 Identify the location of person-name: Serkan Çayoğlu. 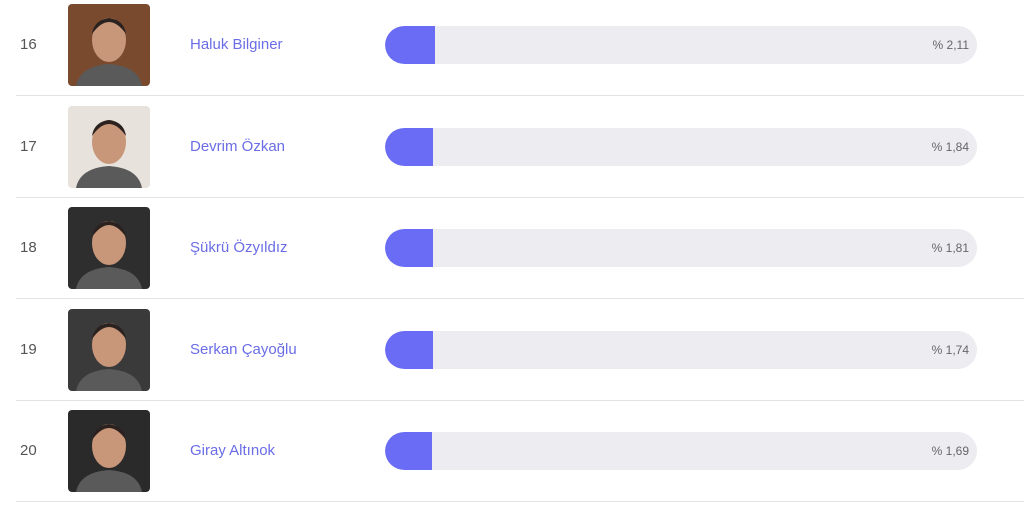
(243, 349).